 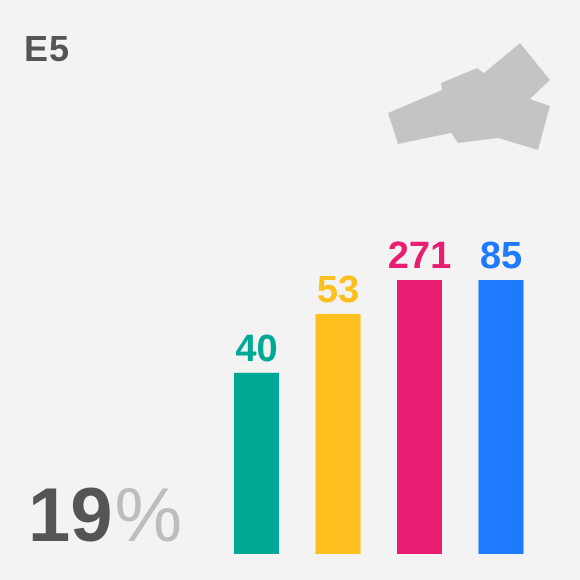 I want to click on percentage-value: 19, so click(x=70, y=515).